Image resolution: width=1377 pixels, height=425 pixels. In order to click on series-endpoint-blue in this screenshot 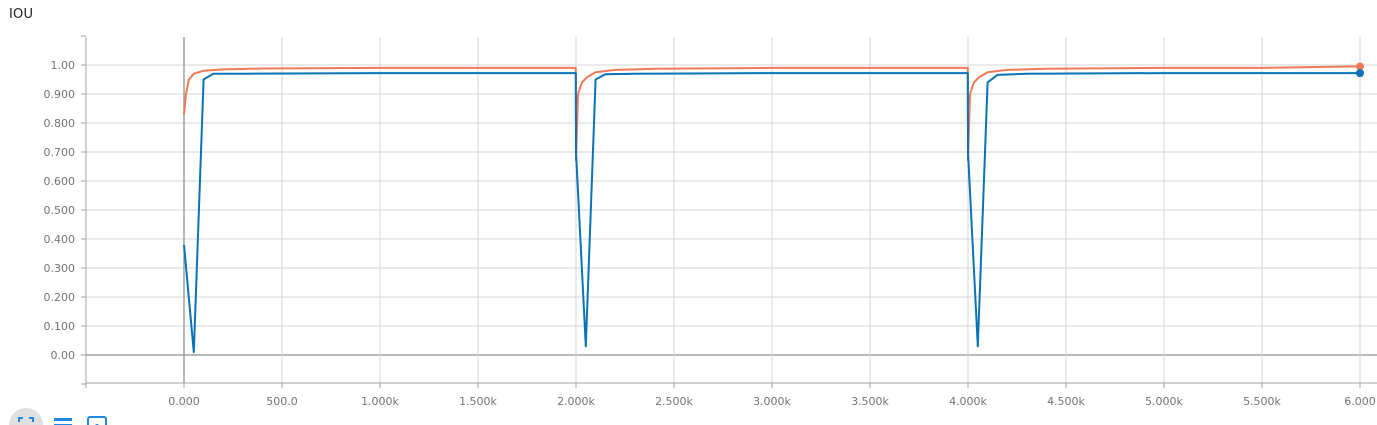, I will do `click(1360, 73)`.